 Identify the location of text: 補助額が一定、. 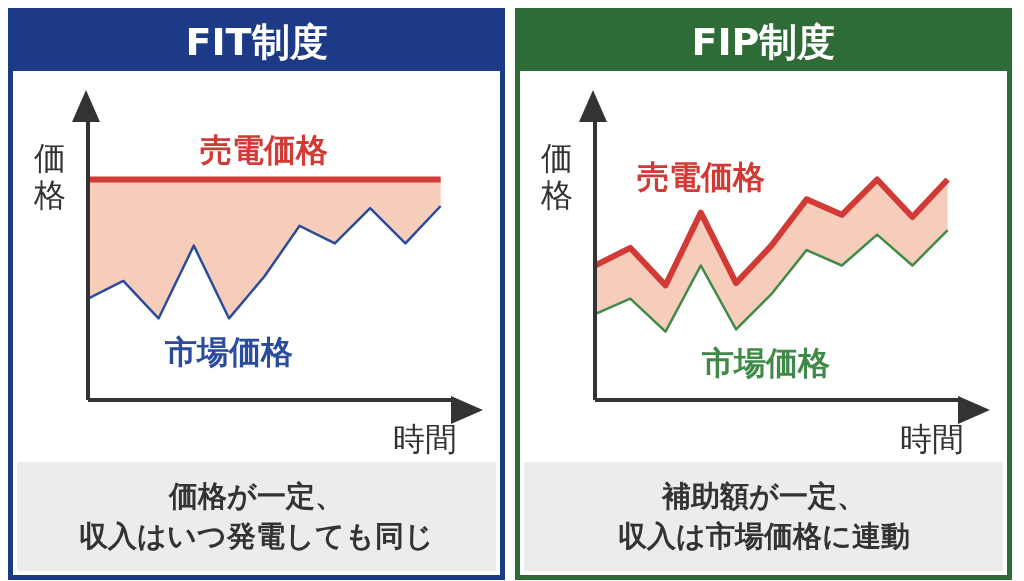
(763, 497).